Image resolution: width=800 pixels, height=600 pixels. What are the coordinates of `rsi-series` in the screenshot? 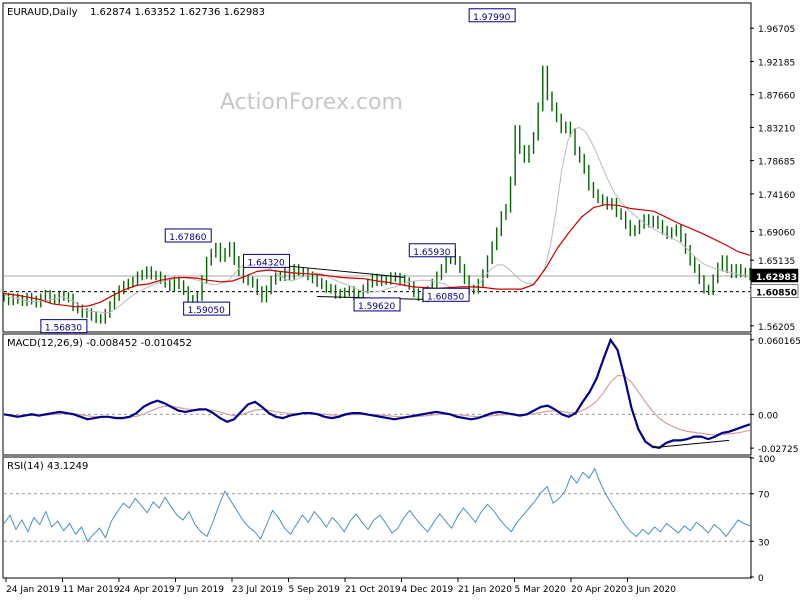 It's located at (377, 505).